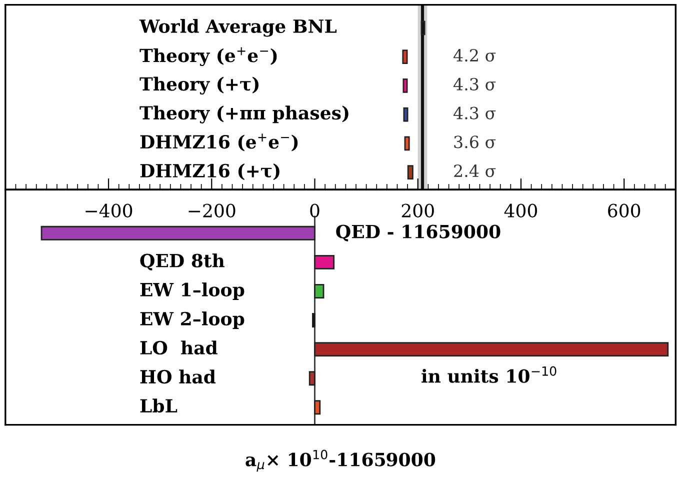 Image resolution: width=677 pixels, height=480 pixels. What do you see at coordinates (208, 56) in the screenshot?
I see `y-tick-label: Theory (e$^{+}$e$^{−}$)` at bounding box center [208, 56].